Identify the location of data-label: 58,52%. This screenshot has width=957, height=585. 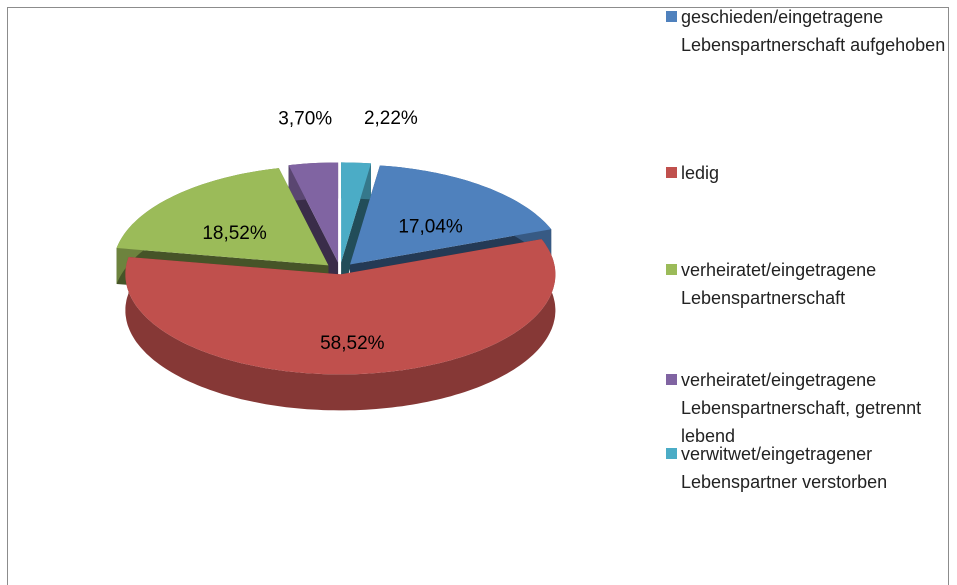
(352, 343).